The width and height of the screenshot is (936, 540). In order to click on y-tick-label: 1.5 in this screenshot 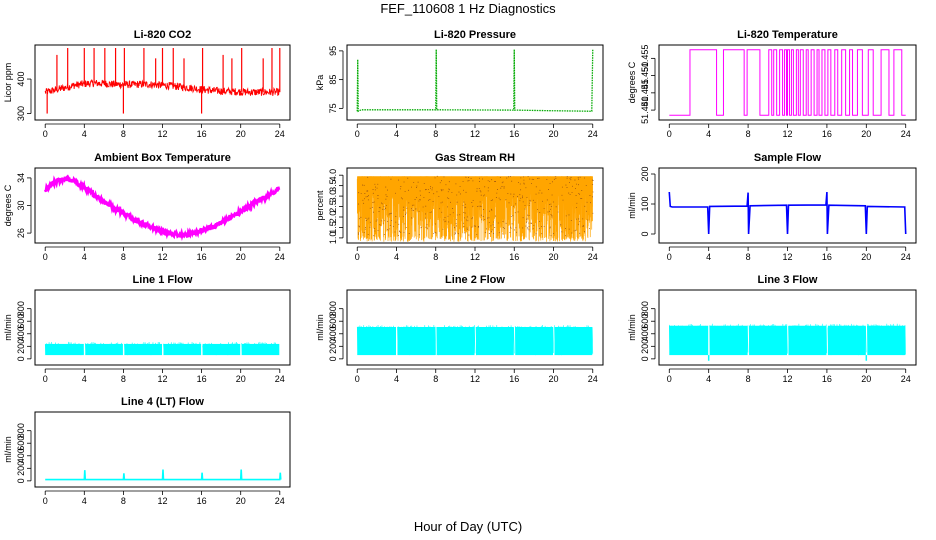, I will do `click(333, 227)`.